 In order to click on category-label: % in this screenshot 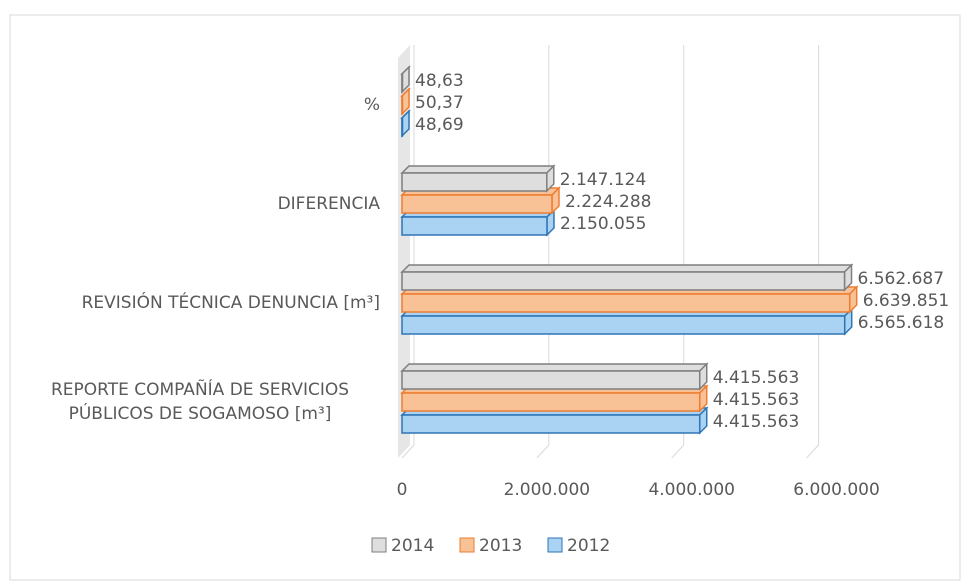, I will do `click(195, 105)`.